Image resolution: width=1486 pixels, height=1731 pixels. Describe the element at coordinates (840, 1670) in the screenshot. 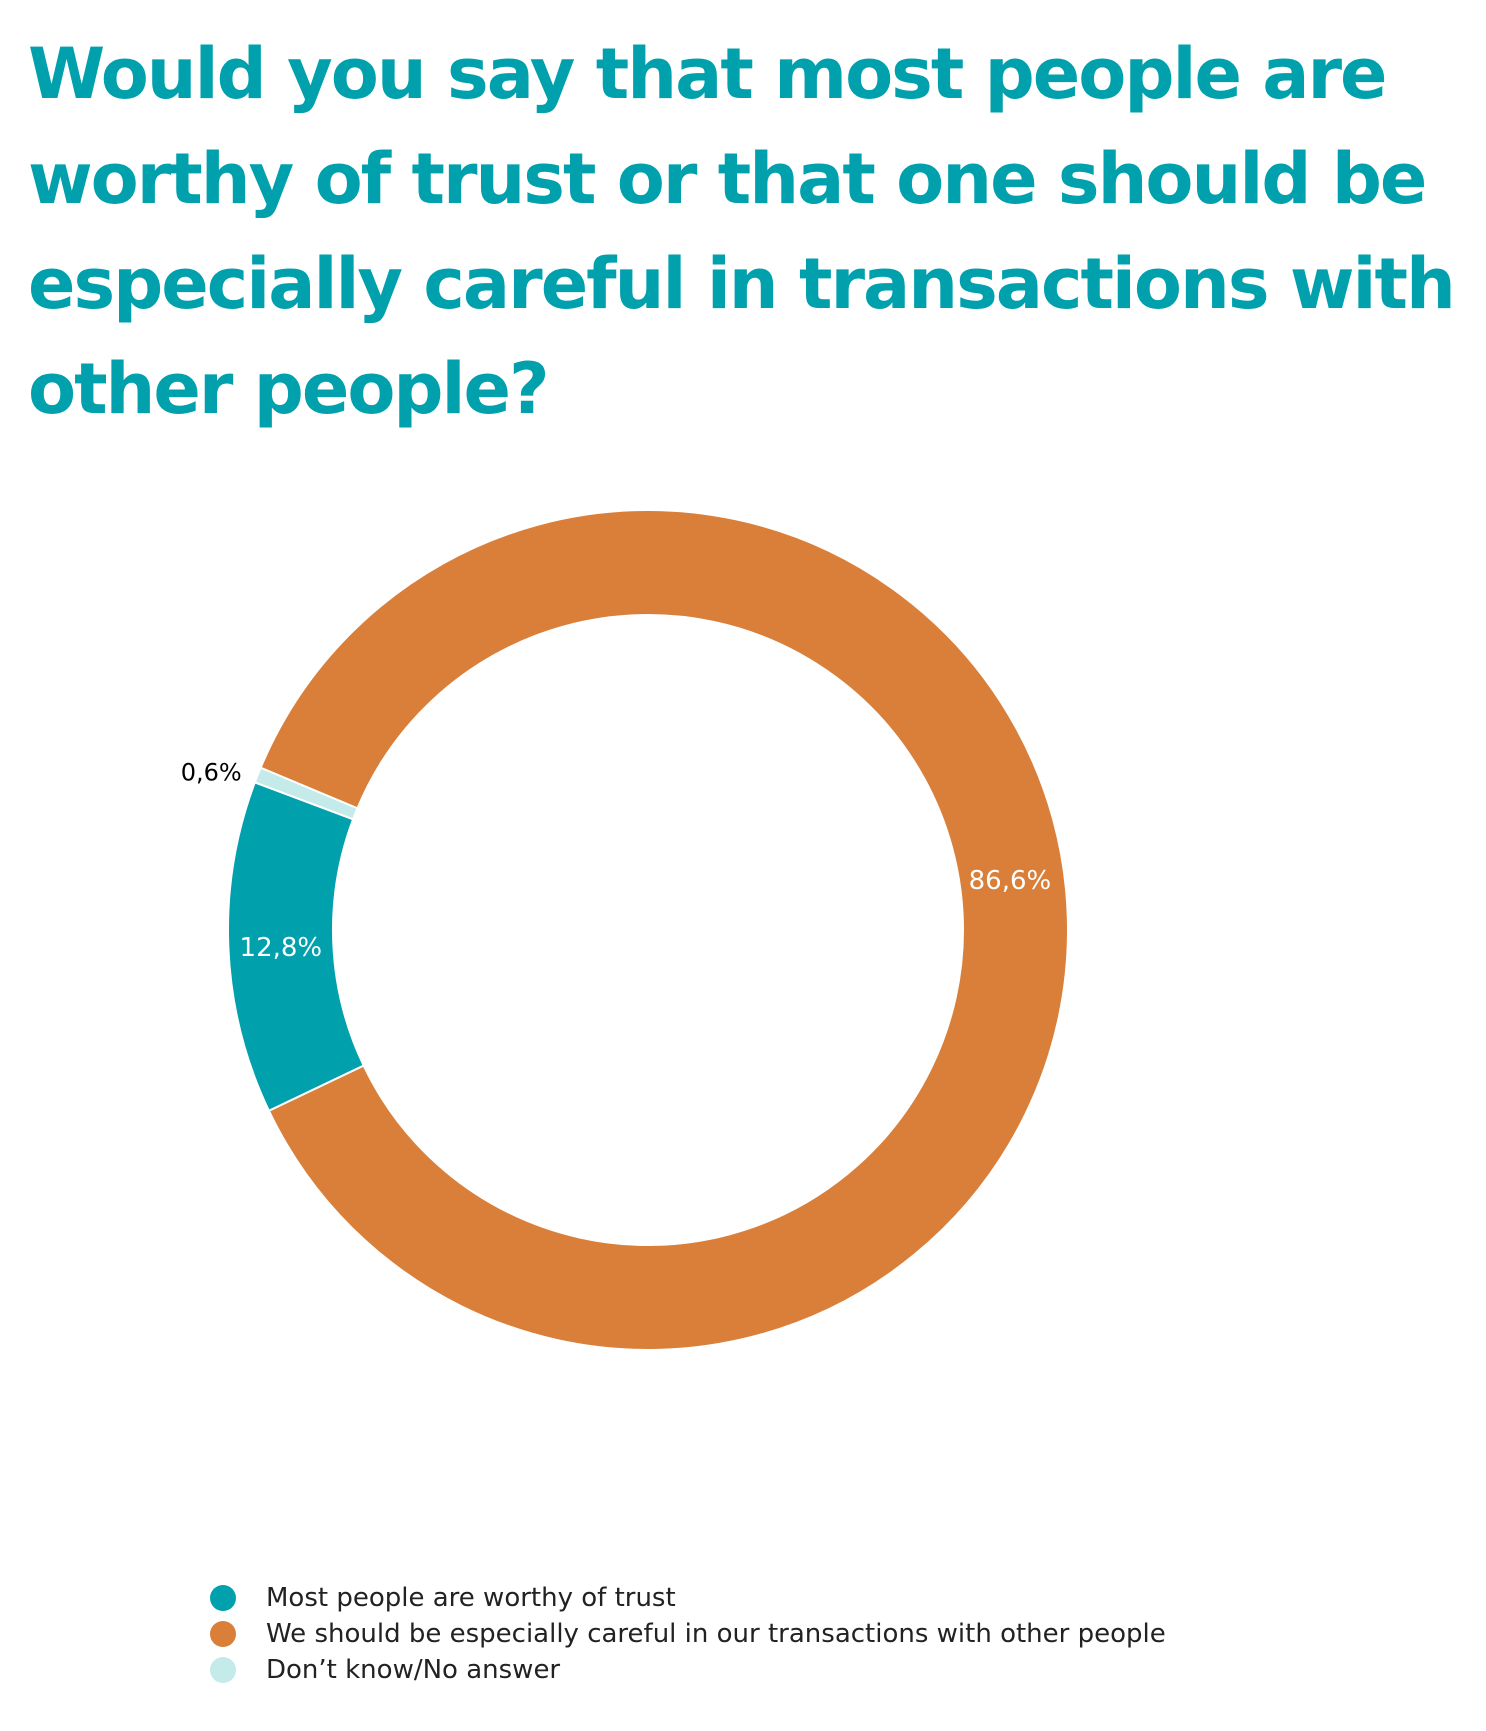

I see `legend-item-dont-know: Don’t know/No answer` at that location.